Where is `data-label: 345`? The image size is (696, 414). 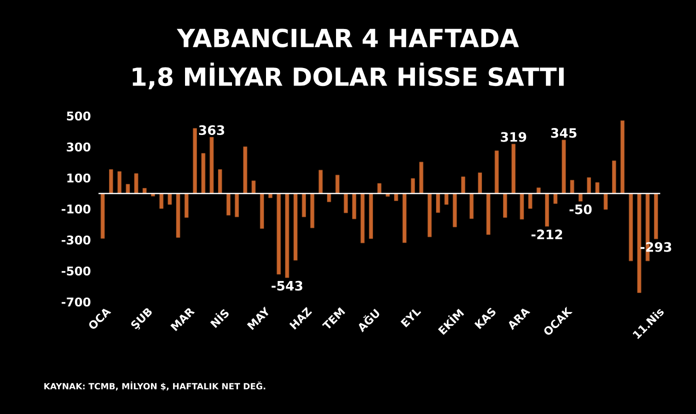
data-label: 345 is located at coordinates (563, 133).